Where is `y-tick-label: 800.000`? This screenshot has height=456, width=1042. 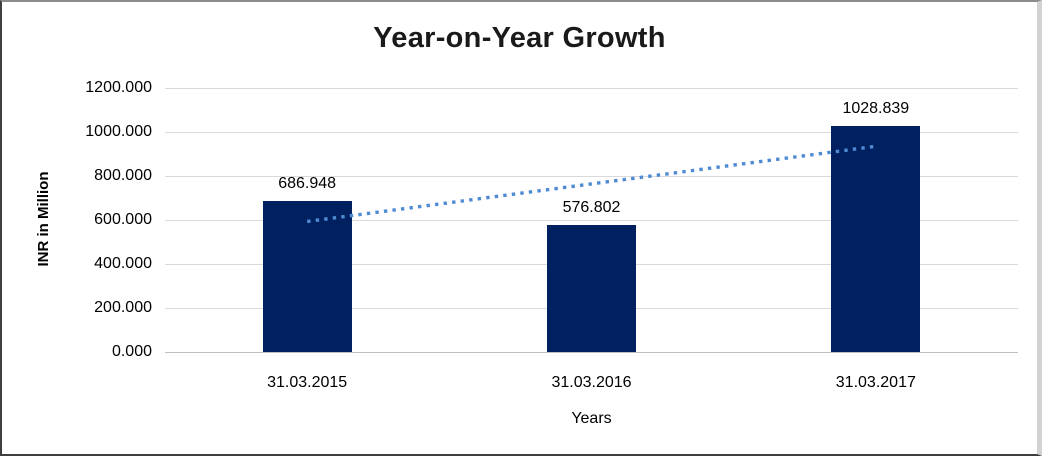
y-tick-label: 800.000 is located at coordinates (123, 175).